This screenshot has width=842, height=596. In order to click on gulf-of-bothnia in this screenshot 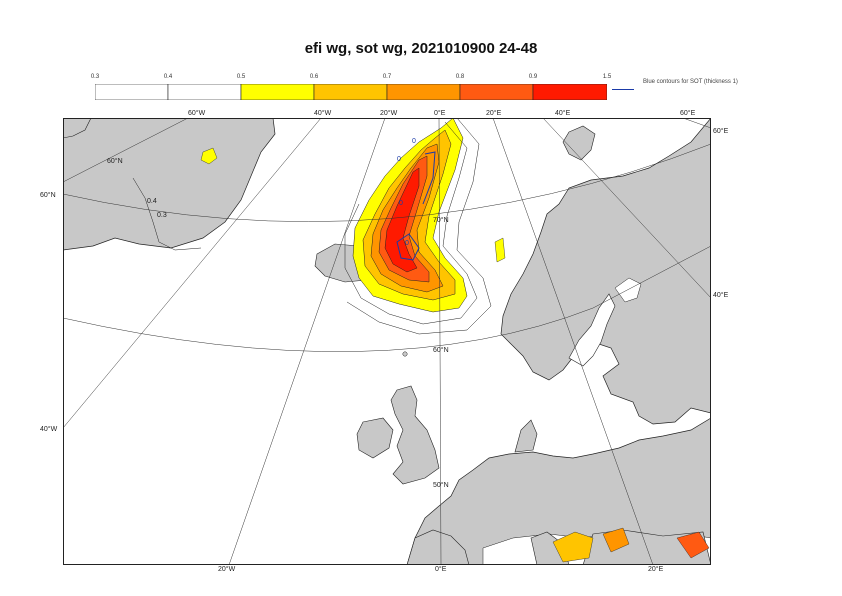, I will do `click(592, 330)`.